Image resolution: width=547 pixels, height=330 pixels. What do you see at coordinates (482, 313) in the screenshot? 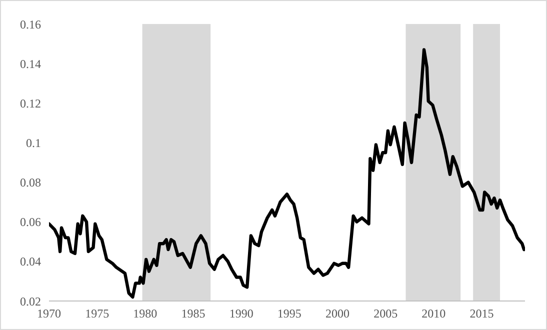
I see `x-tick-label: 2015` at bounding box center [482, 313].